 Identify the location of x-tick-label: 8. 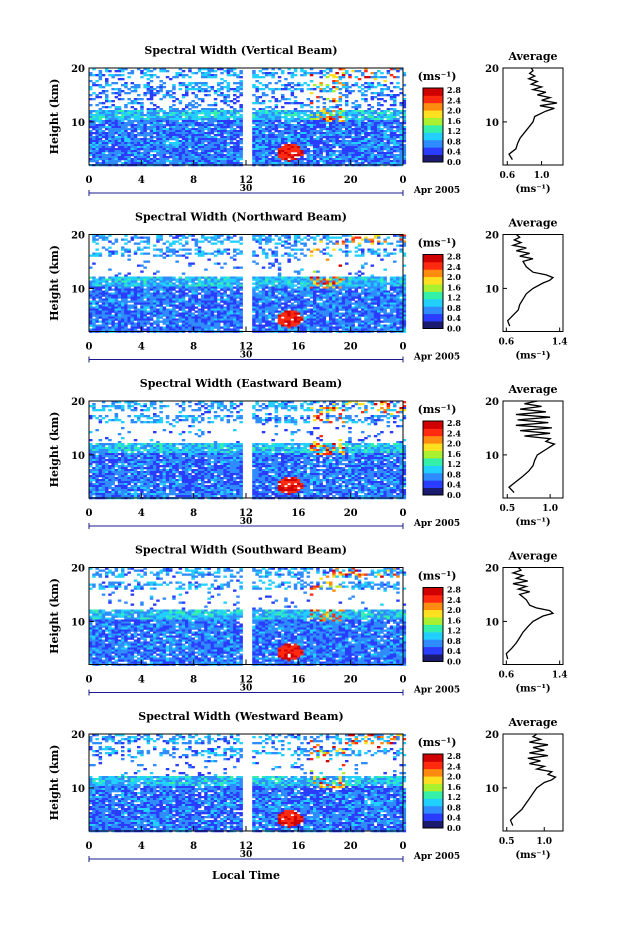
(193, 513).